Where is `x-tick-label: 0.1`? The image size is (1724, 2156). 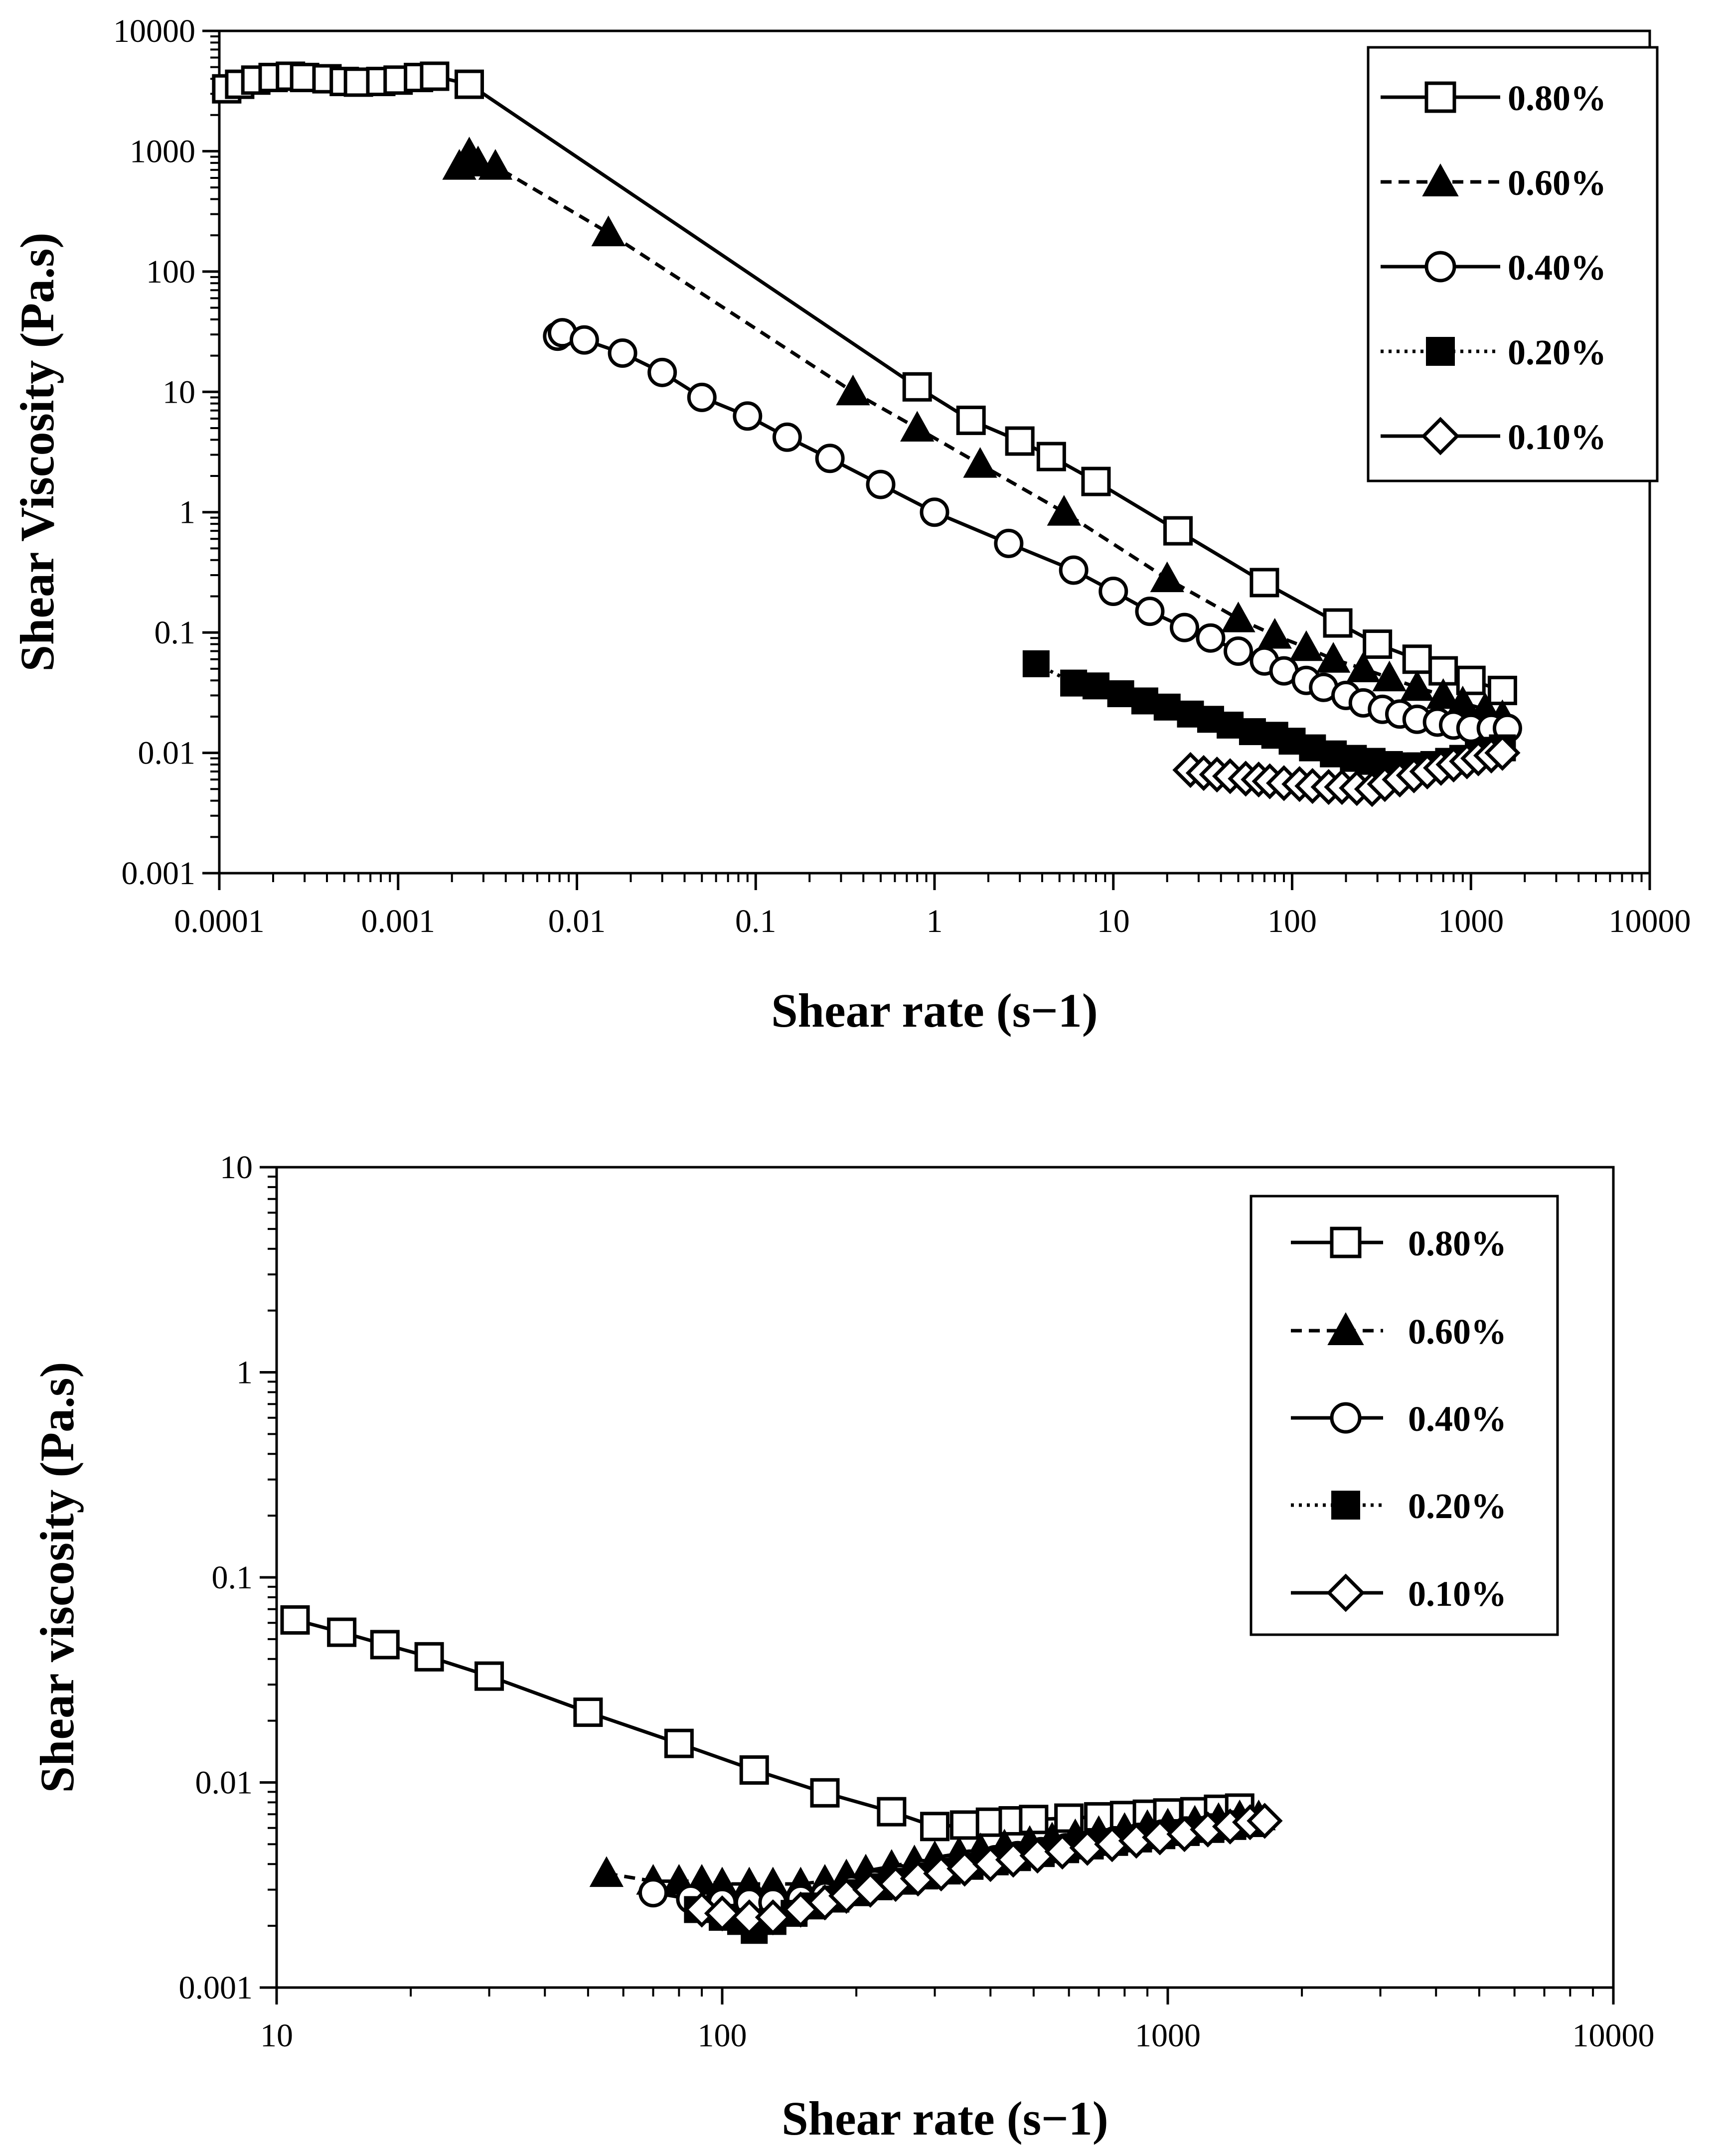 x-tick-label: 0.1 is located at coordinates (756, 921).